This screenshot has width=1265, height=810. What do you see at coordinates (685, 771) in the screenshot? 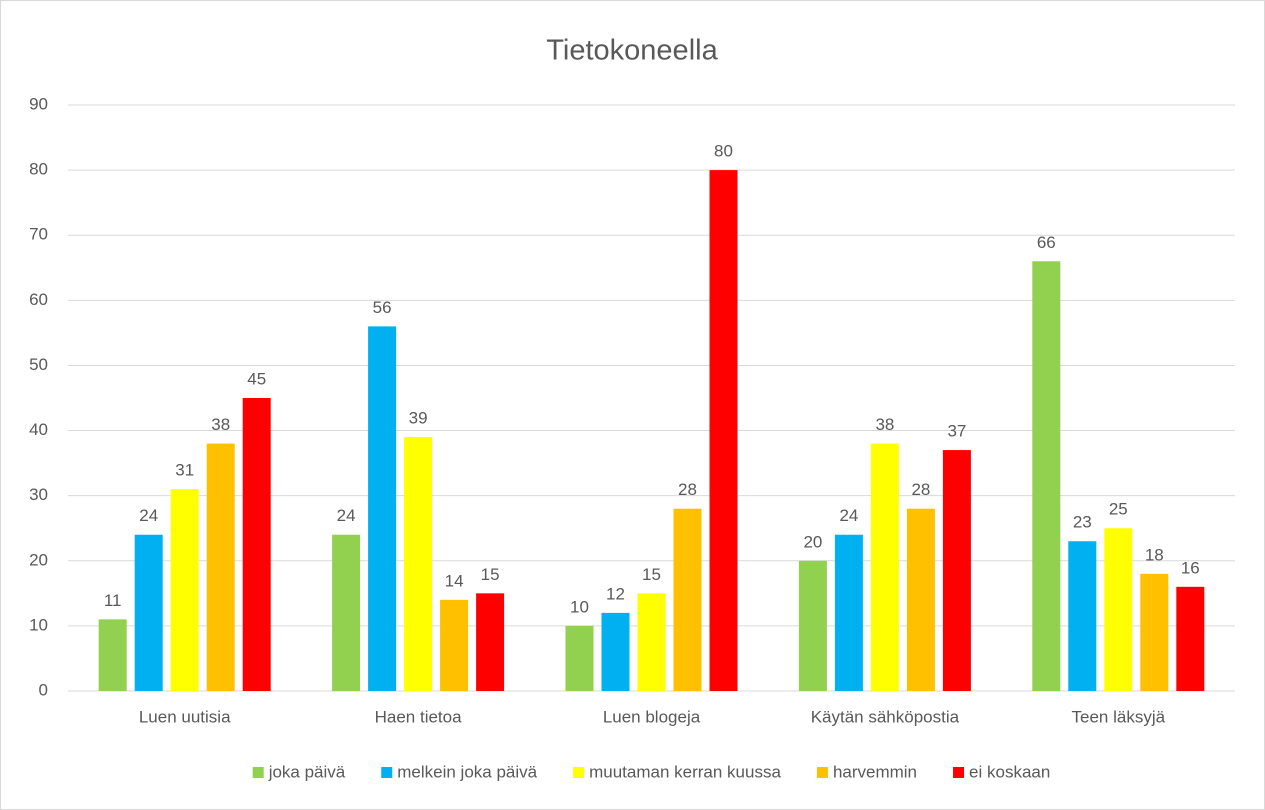
I see `legend-label: muutaman kerran kuussa` at bounding box center [685, 771].